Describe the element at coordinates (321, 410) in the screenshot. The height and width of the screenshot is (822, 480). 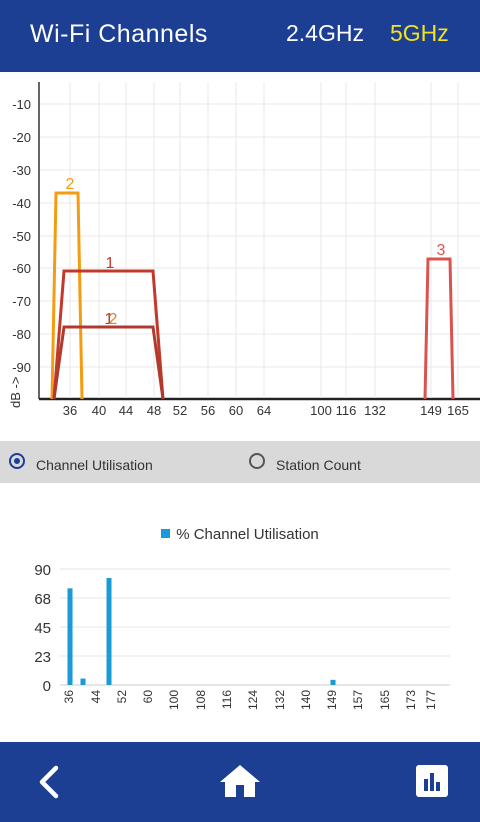
I see `x-tick: 100` at that location.